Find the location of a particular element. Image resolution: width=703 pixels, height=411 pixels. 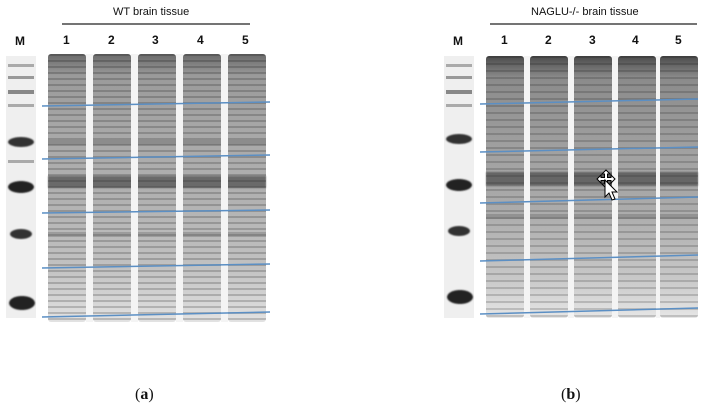

panel-b-lane-label: 2 is located at coordinates (548, 40).